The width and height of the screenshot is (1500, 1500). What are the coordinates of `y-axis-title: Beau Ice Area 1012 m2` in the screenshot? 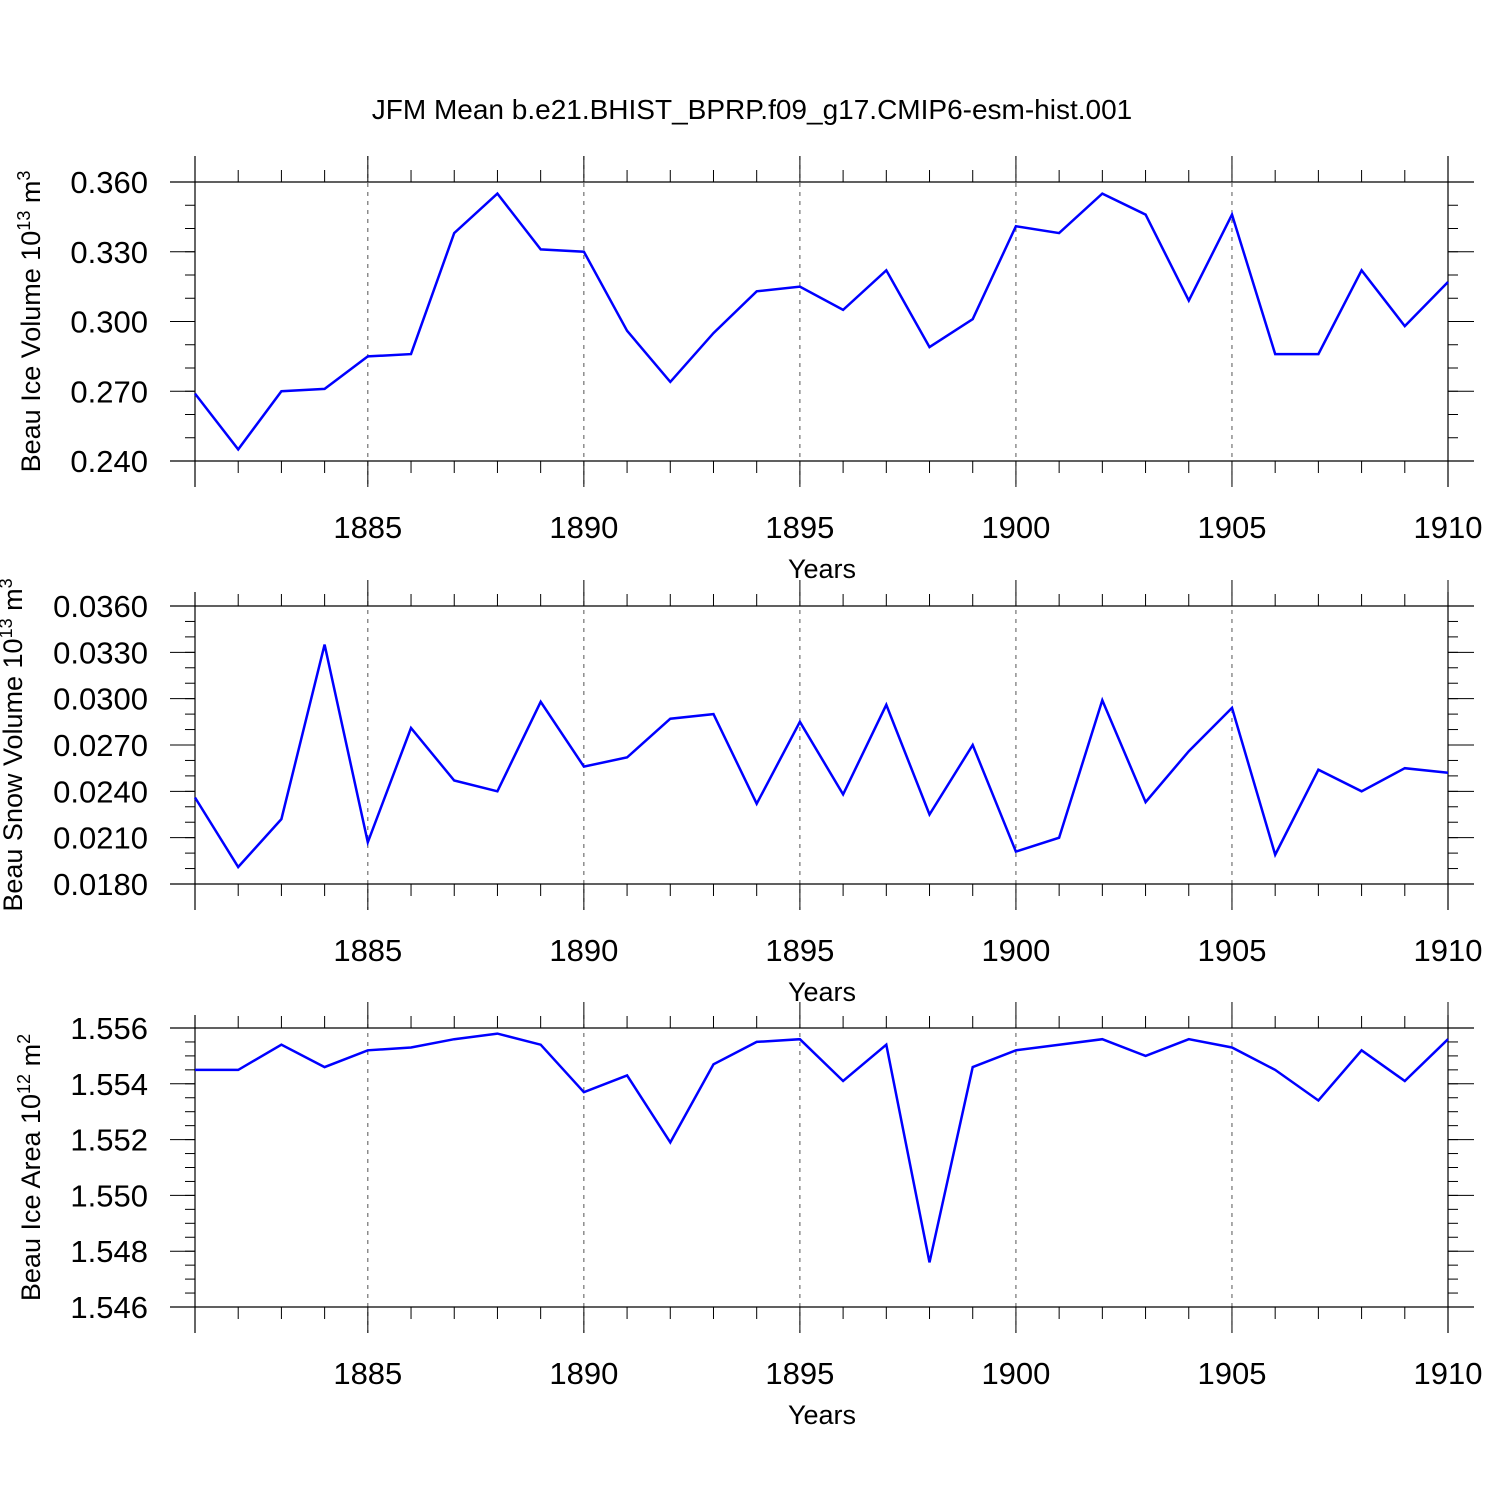 It's located at (30, 1167).